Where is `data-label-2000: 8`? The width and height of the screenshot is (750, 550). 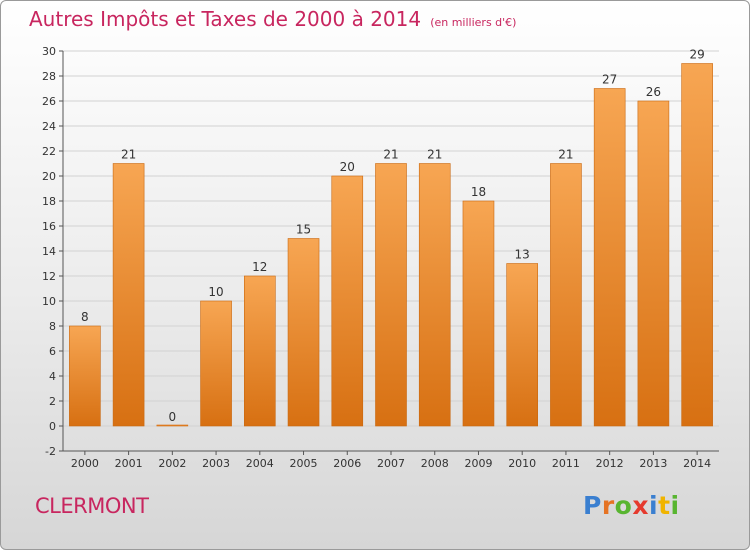 data-label-2000: 8 is located at coordinates (85, 317).